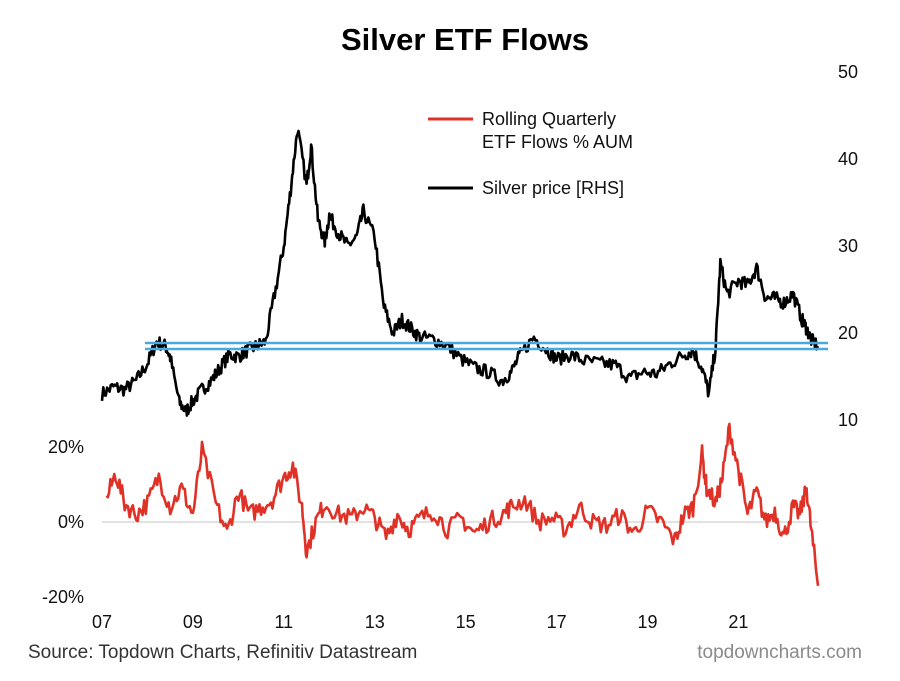 Image resolution: width=900 pixels, height=681 pixels. Describe the element at coordinates (738, 622) in the screenshot. I see `x-tick-label: 21` at that location.